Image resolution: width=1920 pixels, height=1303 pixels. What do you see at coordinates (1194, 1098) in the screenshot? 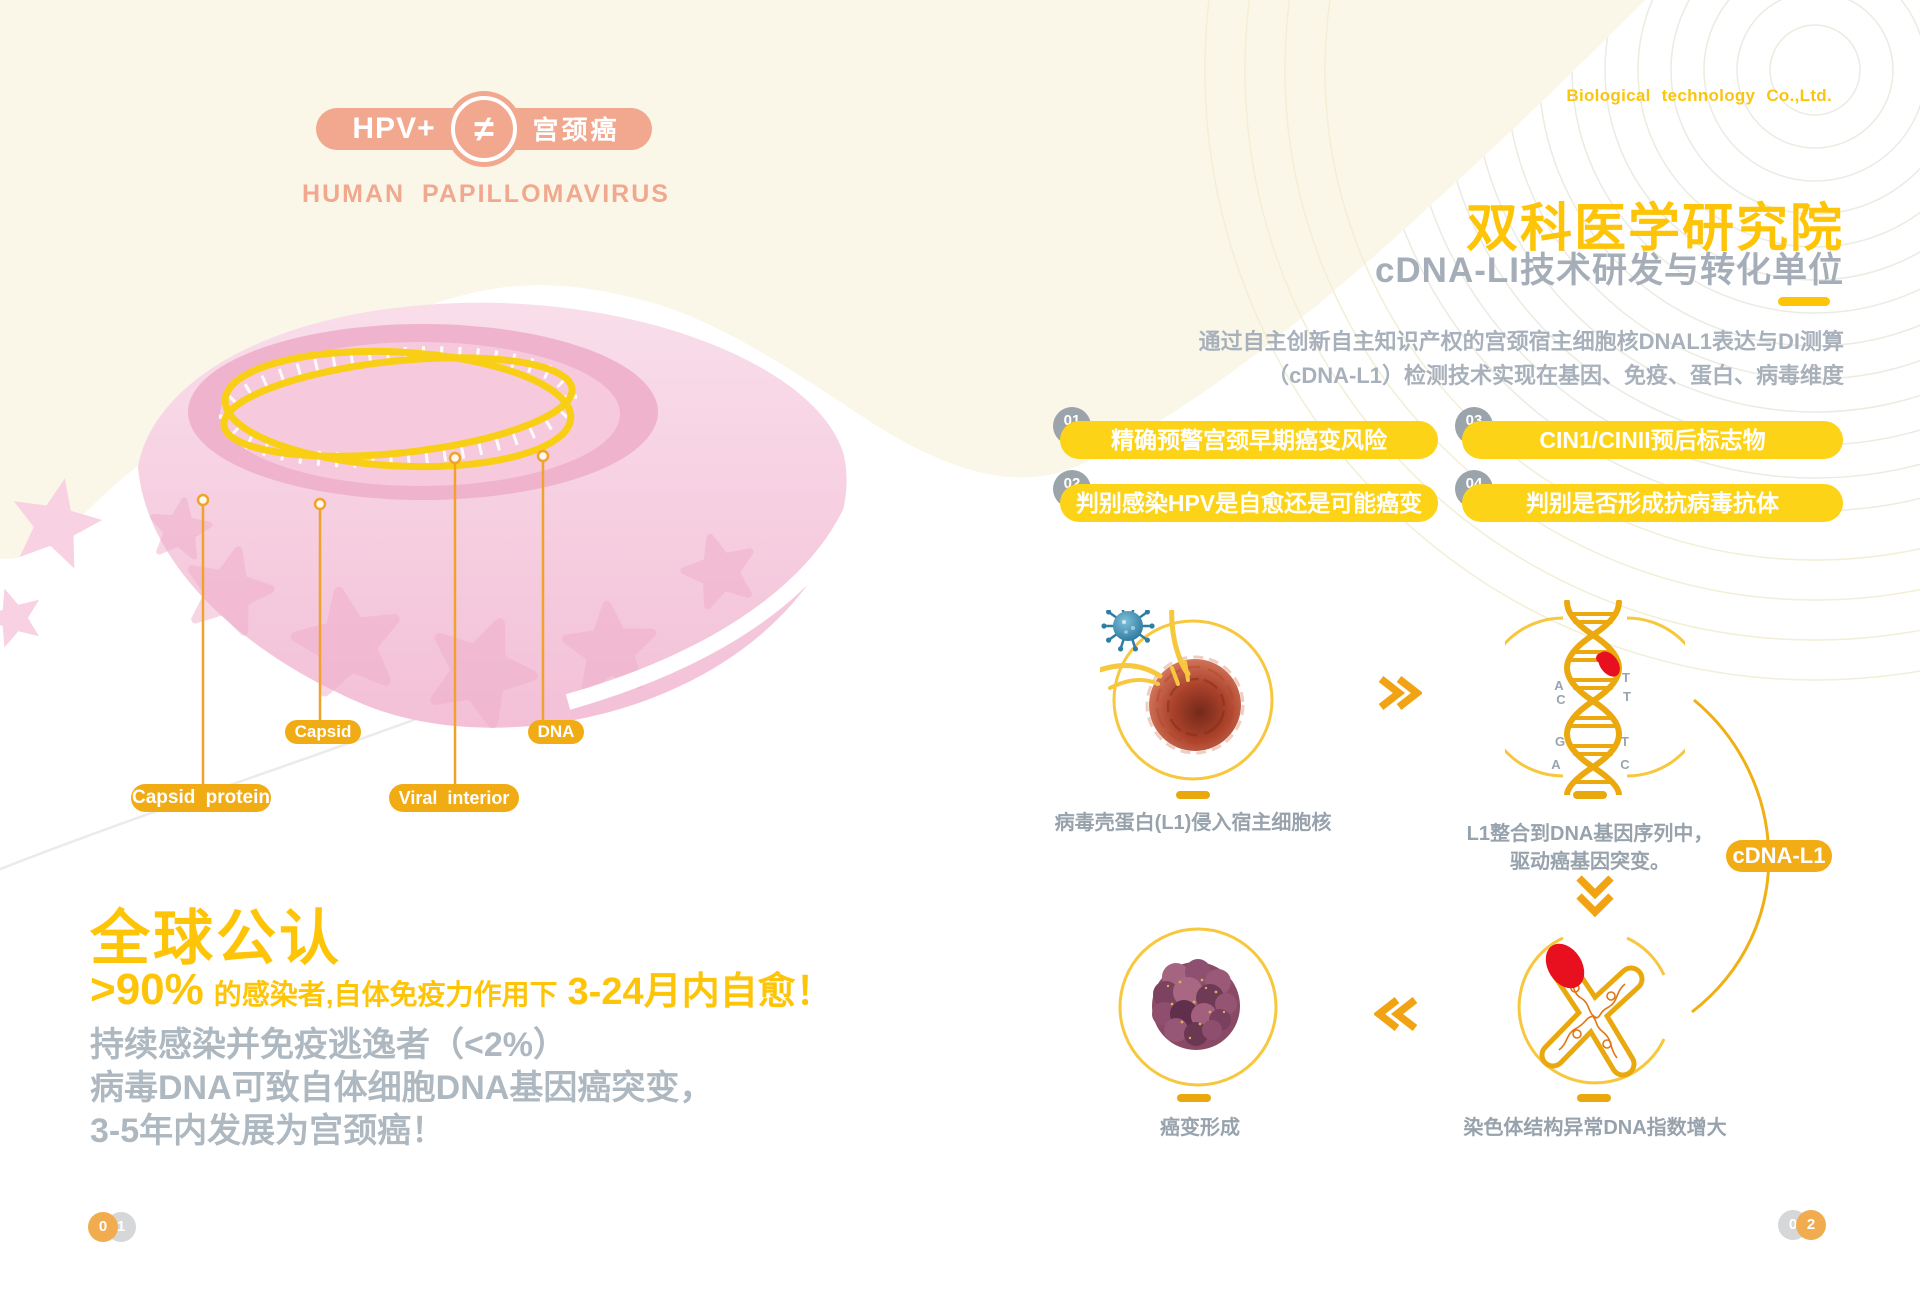
I see `step4-dash` at bounding box center [1194, 1098].